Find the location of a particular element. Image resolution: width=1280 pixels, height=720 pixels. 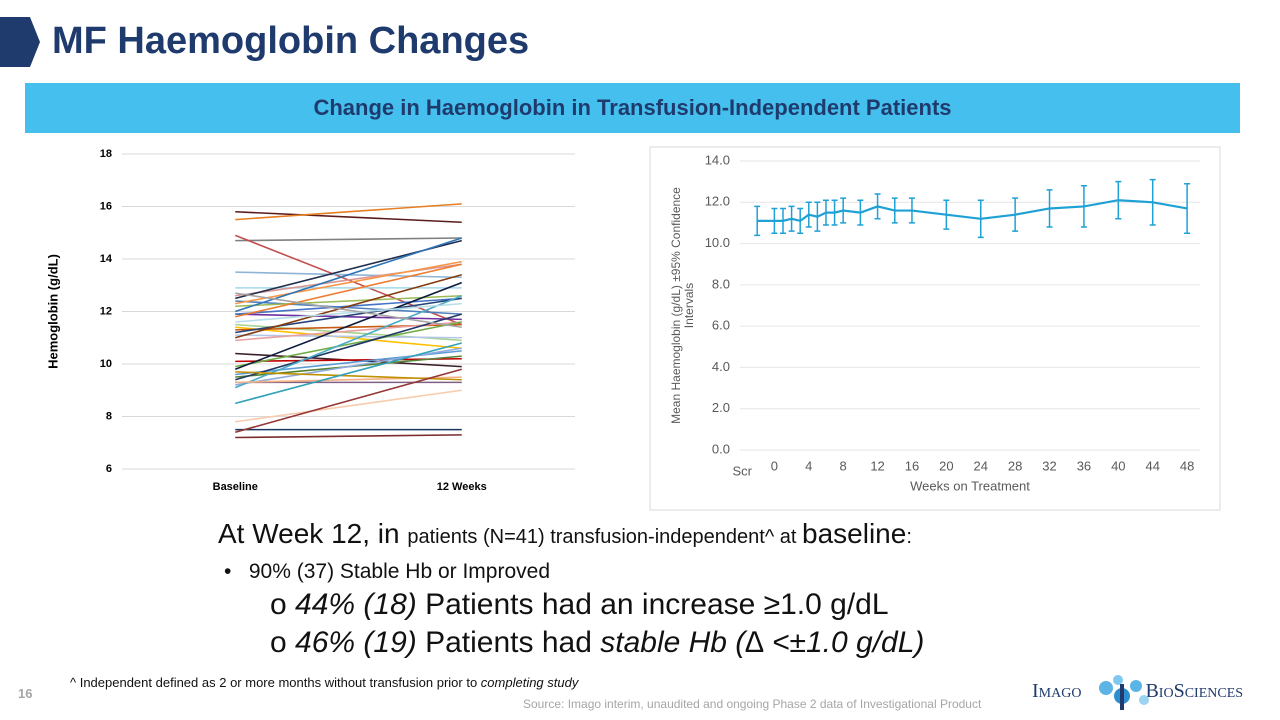

y-tick-label: 8.0 is located at coordinates (721, 283).